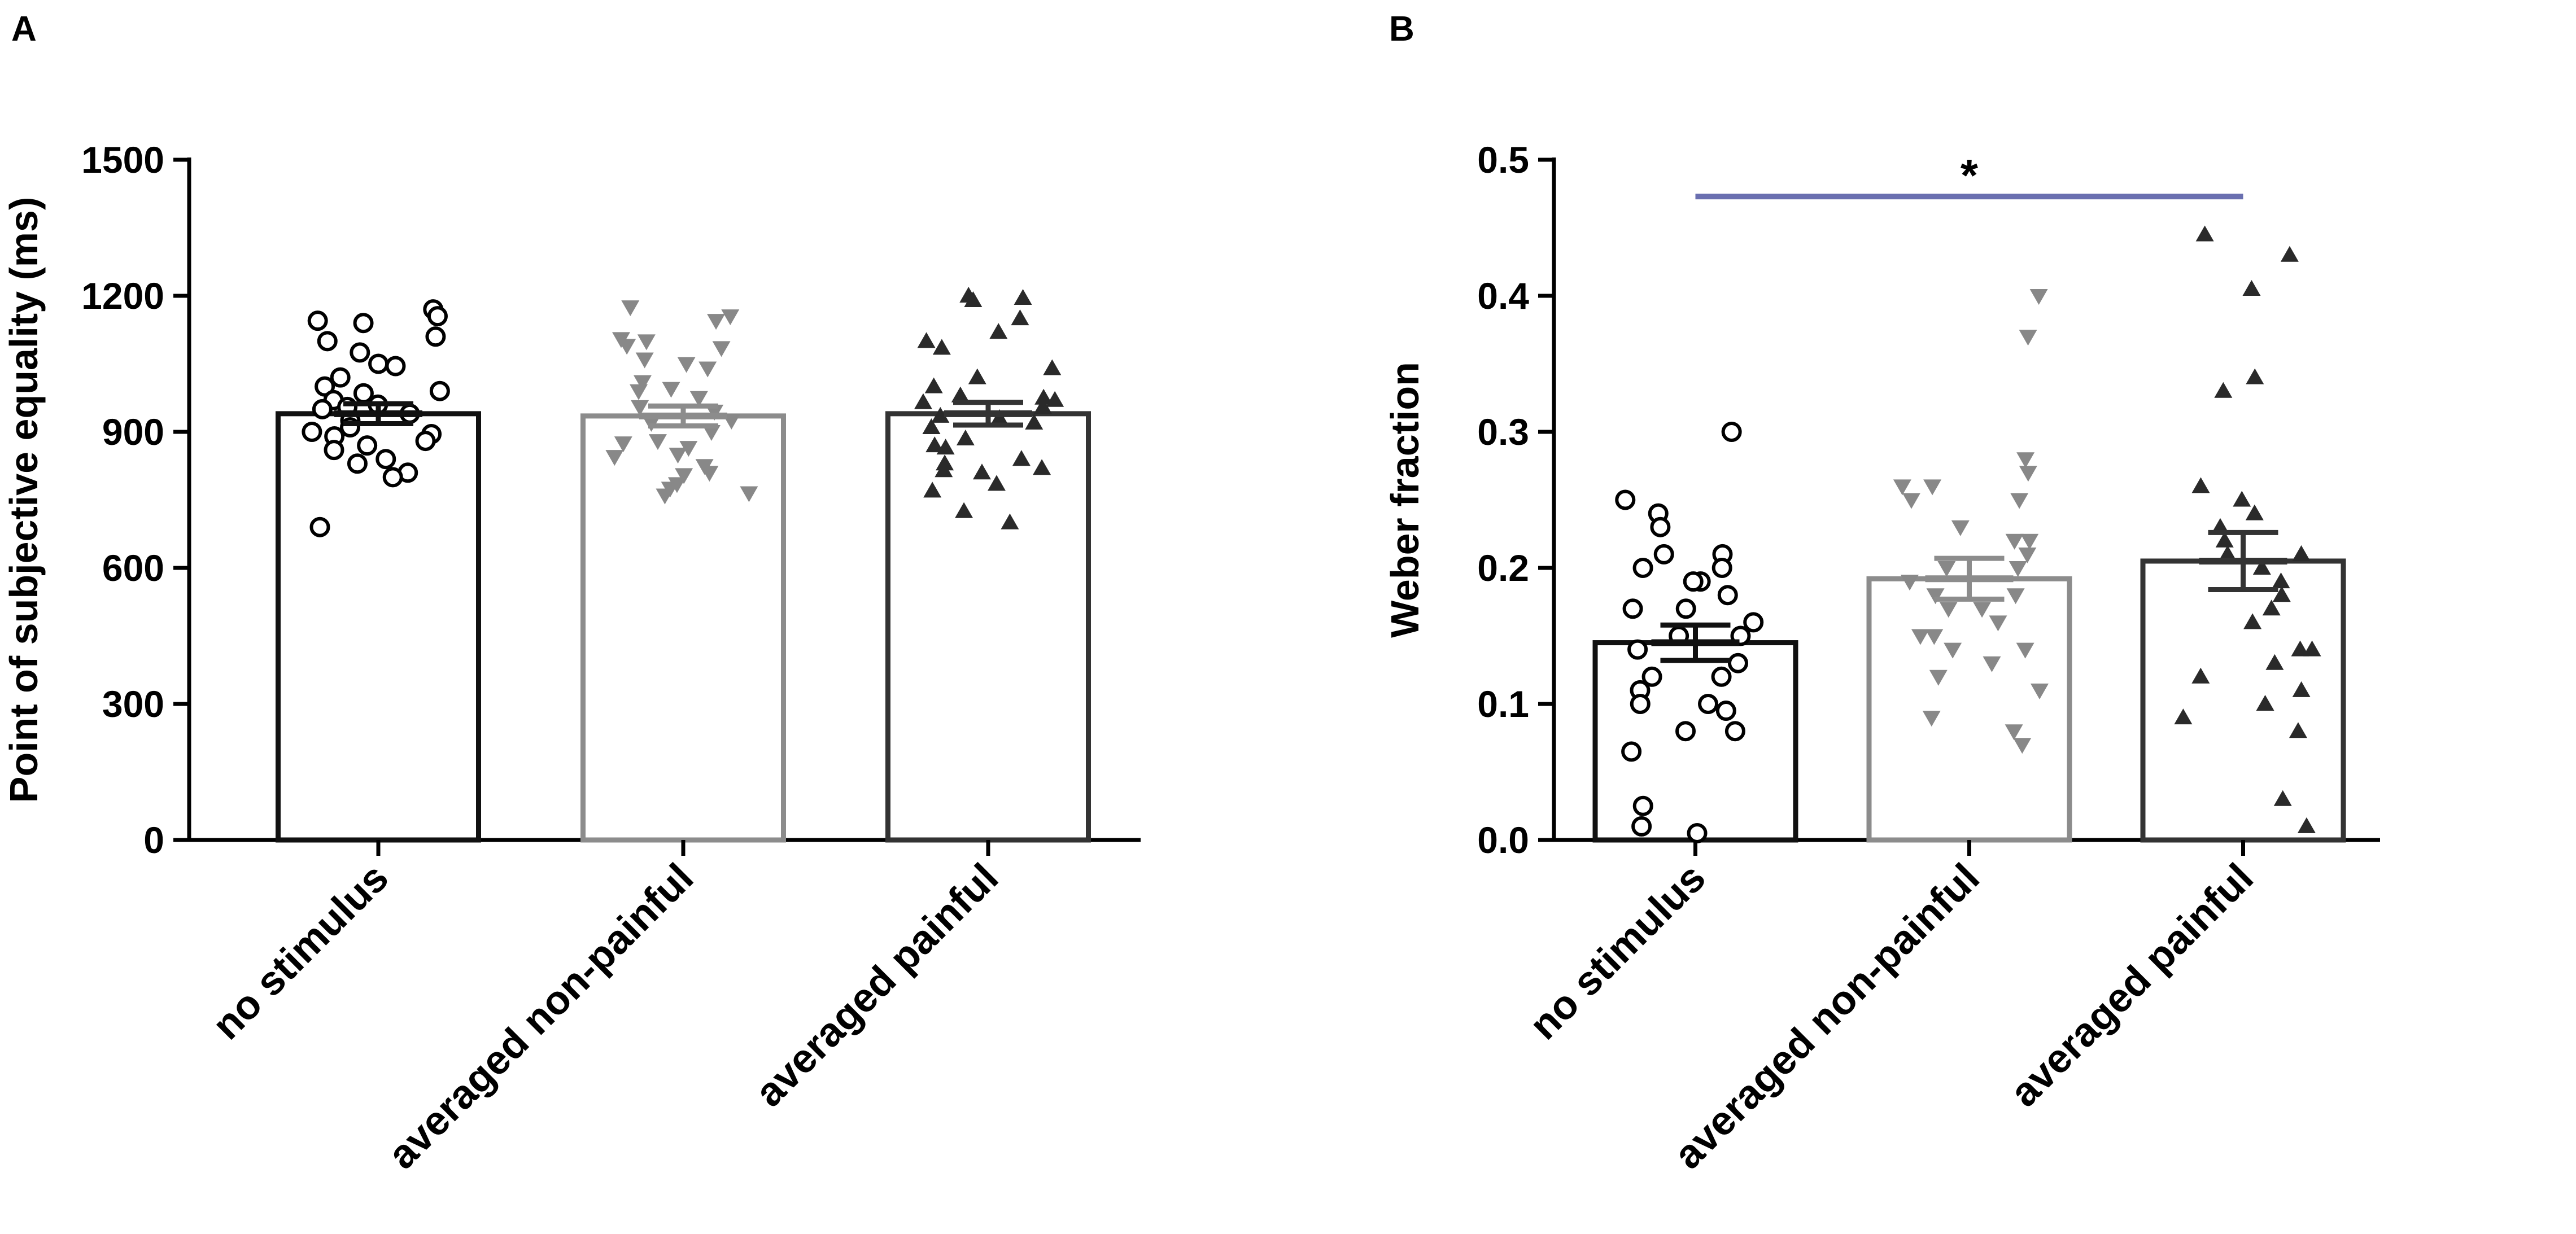 The image size is (2576, 1234). What do you see at coordinates (1503, 704) in the screenshot?
I see `y-tick-label: 0.1` at bounding box center [1503, 704].